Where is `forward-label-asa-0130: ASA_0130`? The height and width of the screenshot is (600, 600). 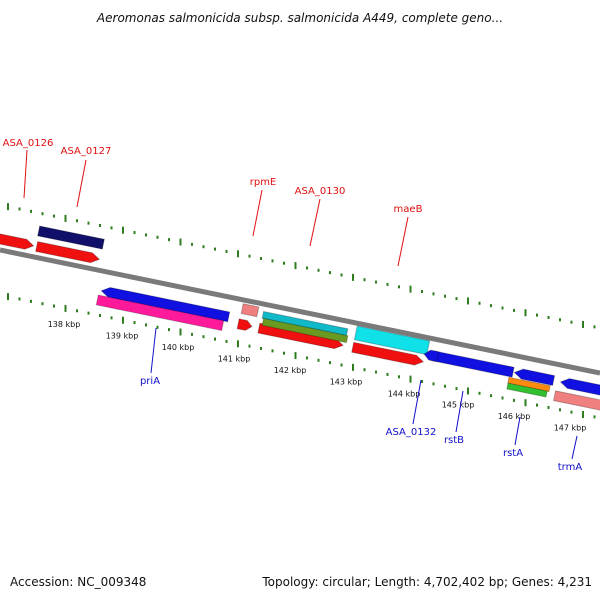 forward-label-asa-0130: ASA_0130 is located at coordinates (320, 216).